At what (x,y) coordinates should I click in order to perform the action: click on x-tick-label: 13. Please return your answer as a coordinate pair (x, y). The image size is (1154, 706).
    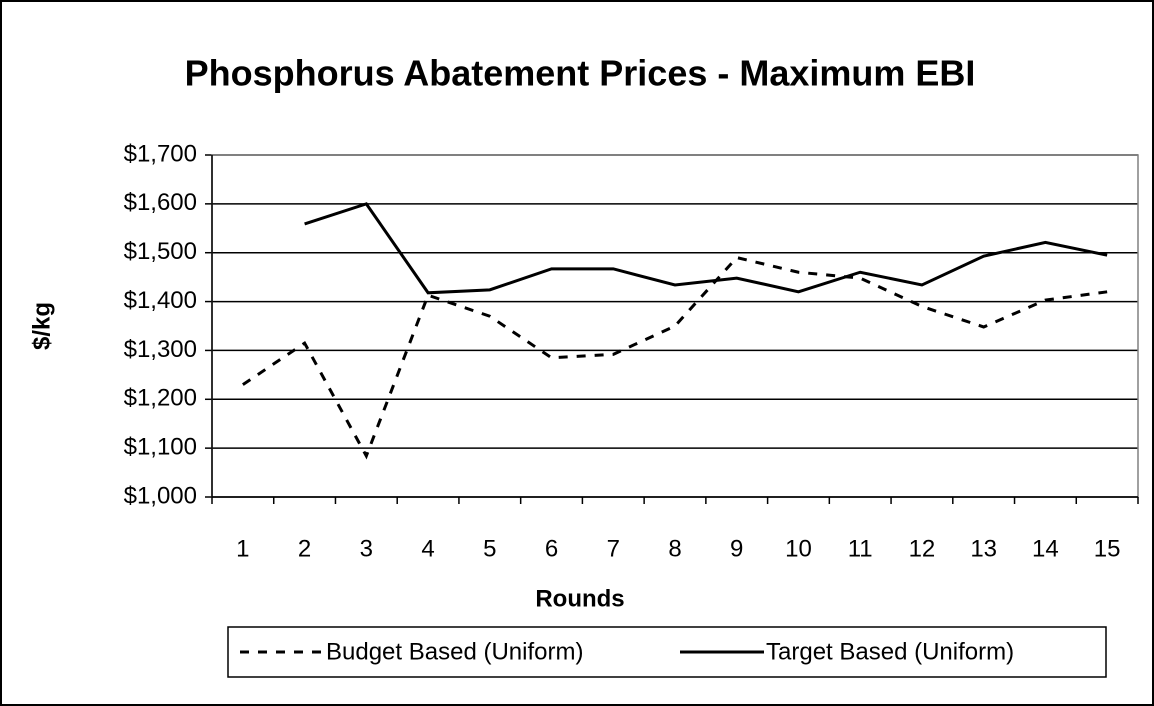
    Looking at the image, I should click on (983, 548).